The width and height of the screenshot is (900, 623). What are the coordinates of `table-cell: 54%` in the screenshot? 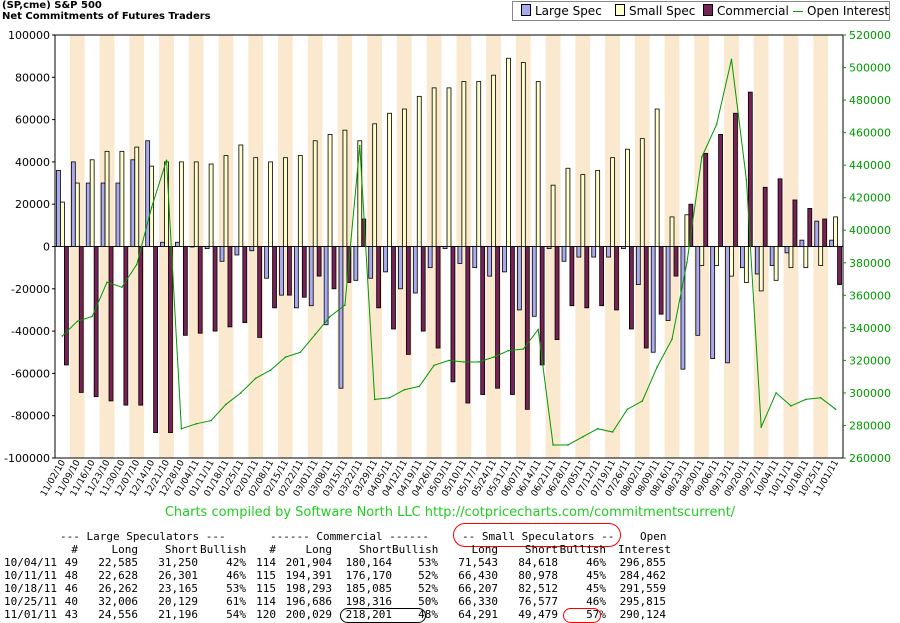 It's located at (236, 614).